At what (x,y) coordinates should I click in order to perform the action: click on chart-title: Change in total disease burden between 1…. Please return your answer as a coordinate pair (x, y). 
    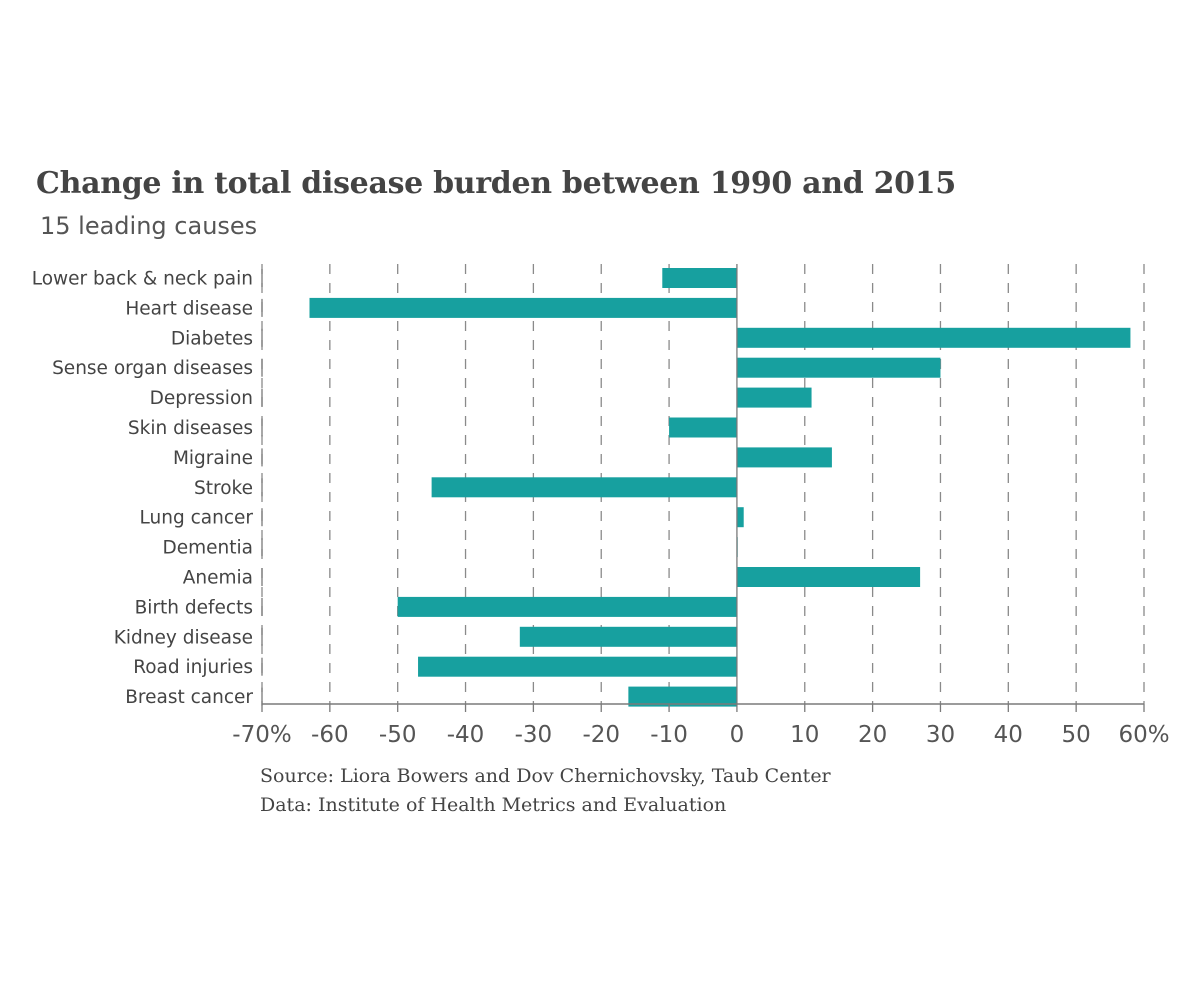
    Looking at the image, I should click on (496, 183).